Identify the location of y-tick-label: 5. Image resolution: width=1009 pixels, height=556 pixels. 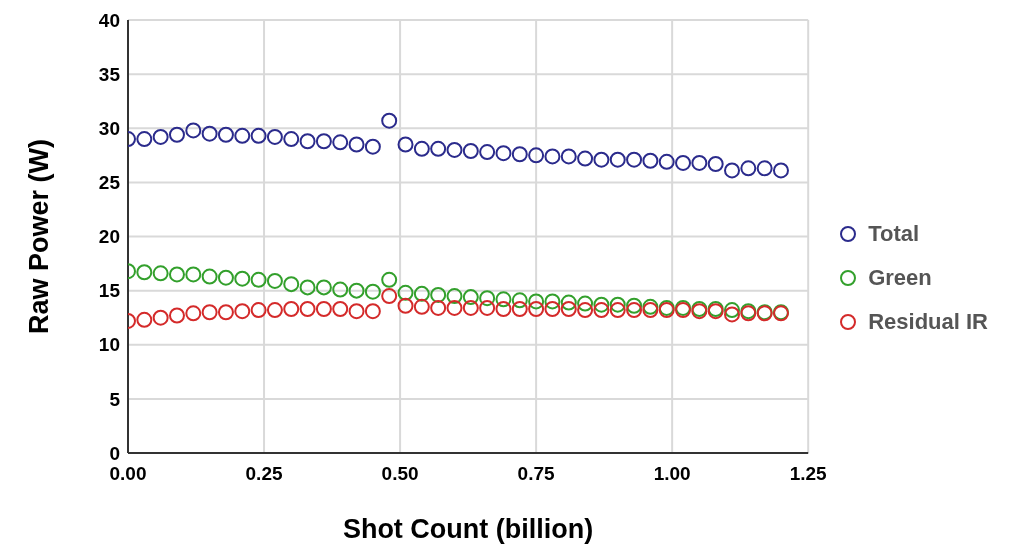
(115, 399).